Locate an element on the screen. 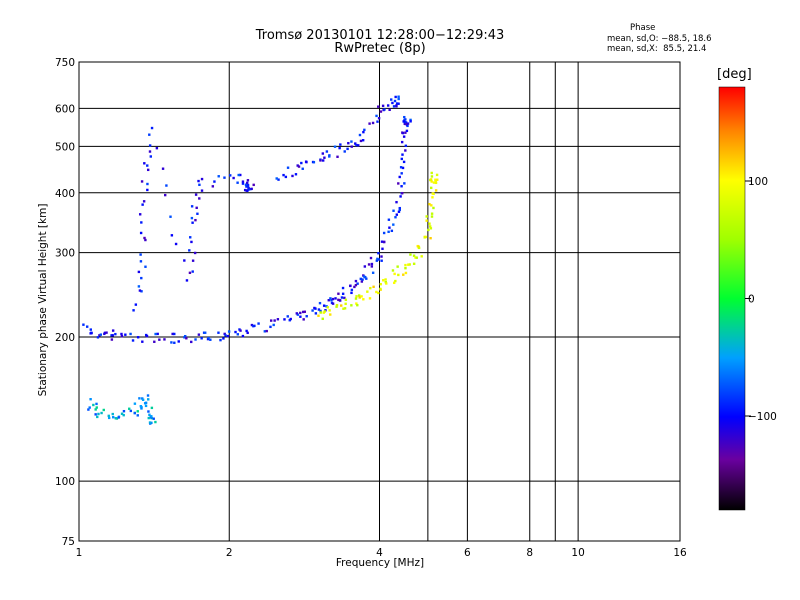 The width and height of the screenshot is (800, 600). x-tick-label: 2 is located at coordinates (229, 553).